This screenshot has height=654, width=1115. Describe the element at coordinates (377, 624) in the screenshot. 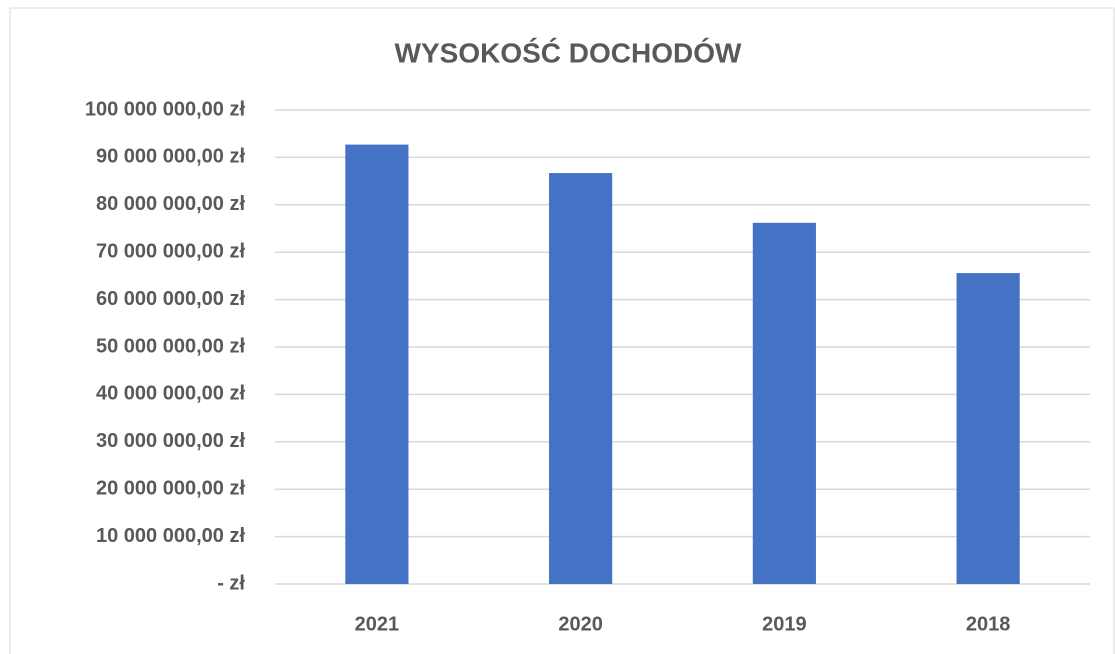

I see `x-tick-label: 2021` at that location.